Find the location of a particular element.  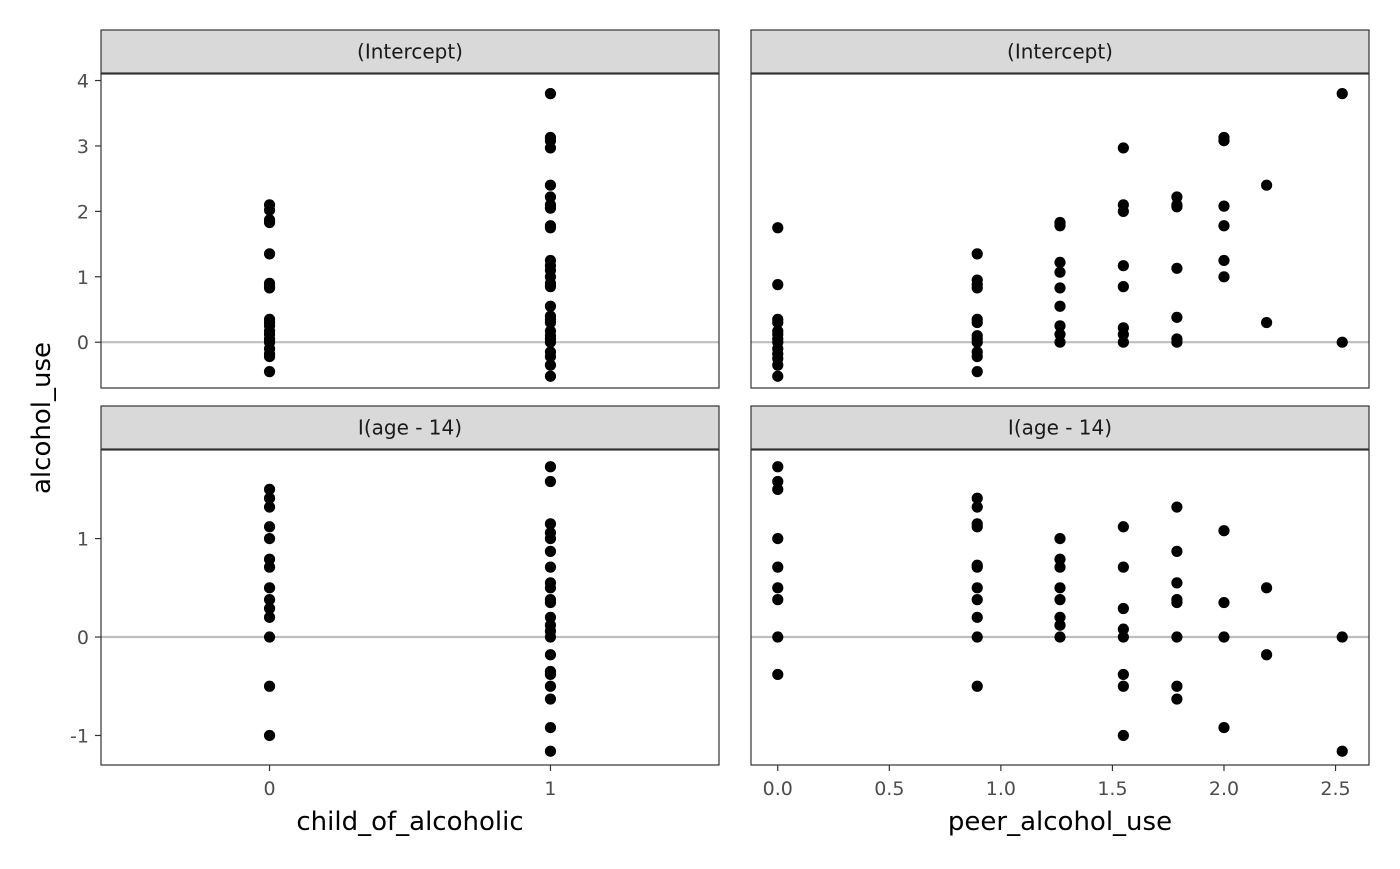

x-axis-title: peer_alcohol_use is located at coordinates (1060, 822).